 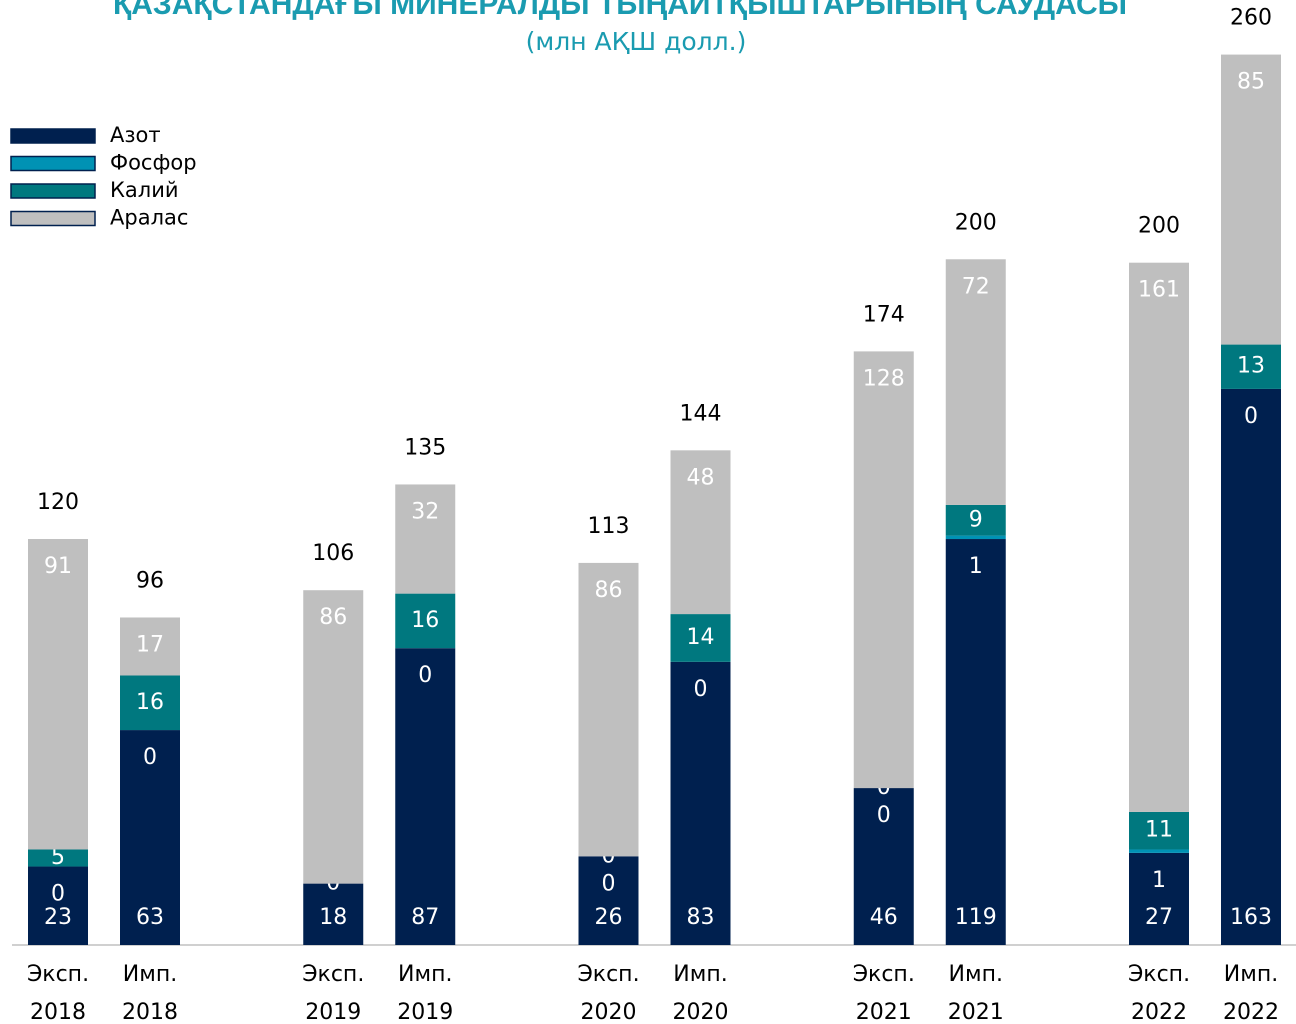 What do you see at coordinates (1251, 18) in the screenshot?
I see `total-label: 260` at bounding box center [1251, 18].